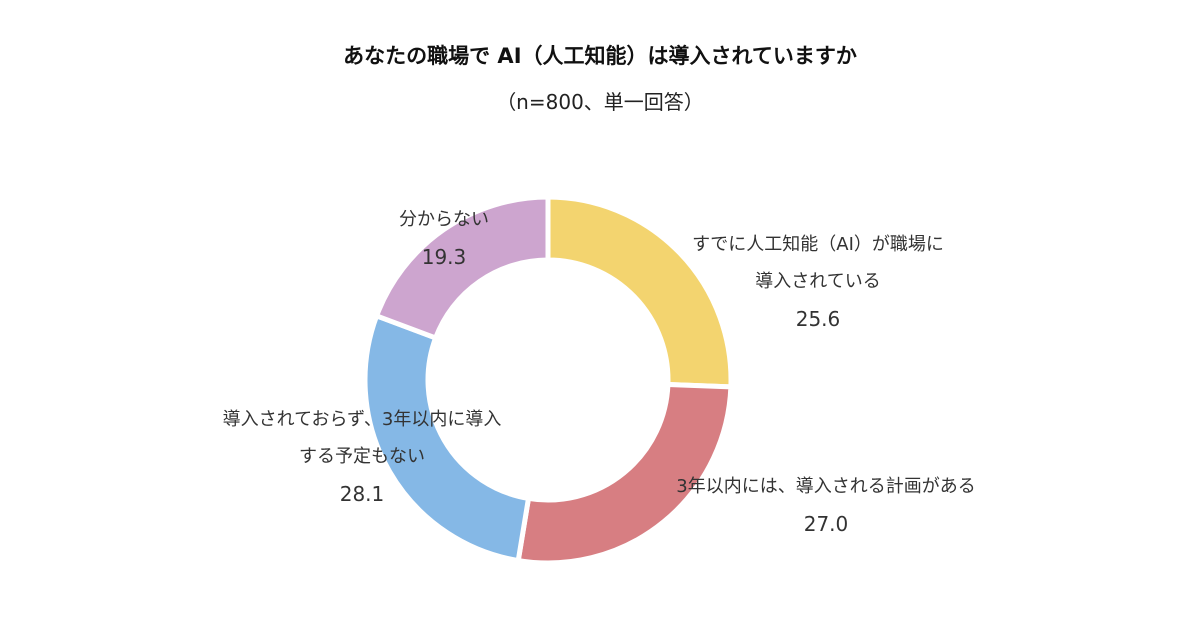  I want to click on slice-value-label: 28.1, so click(362, 494).